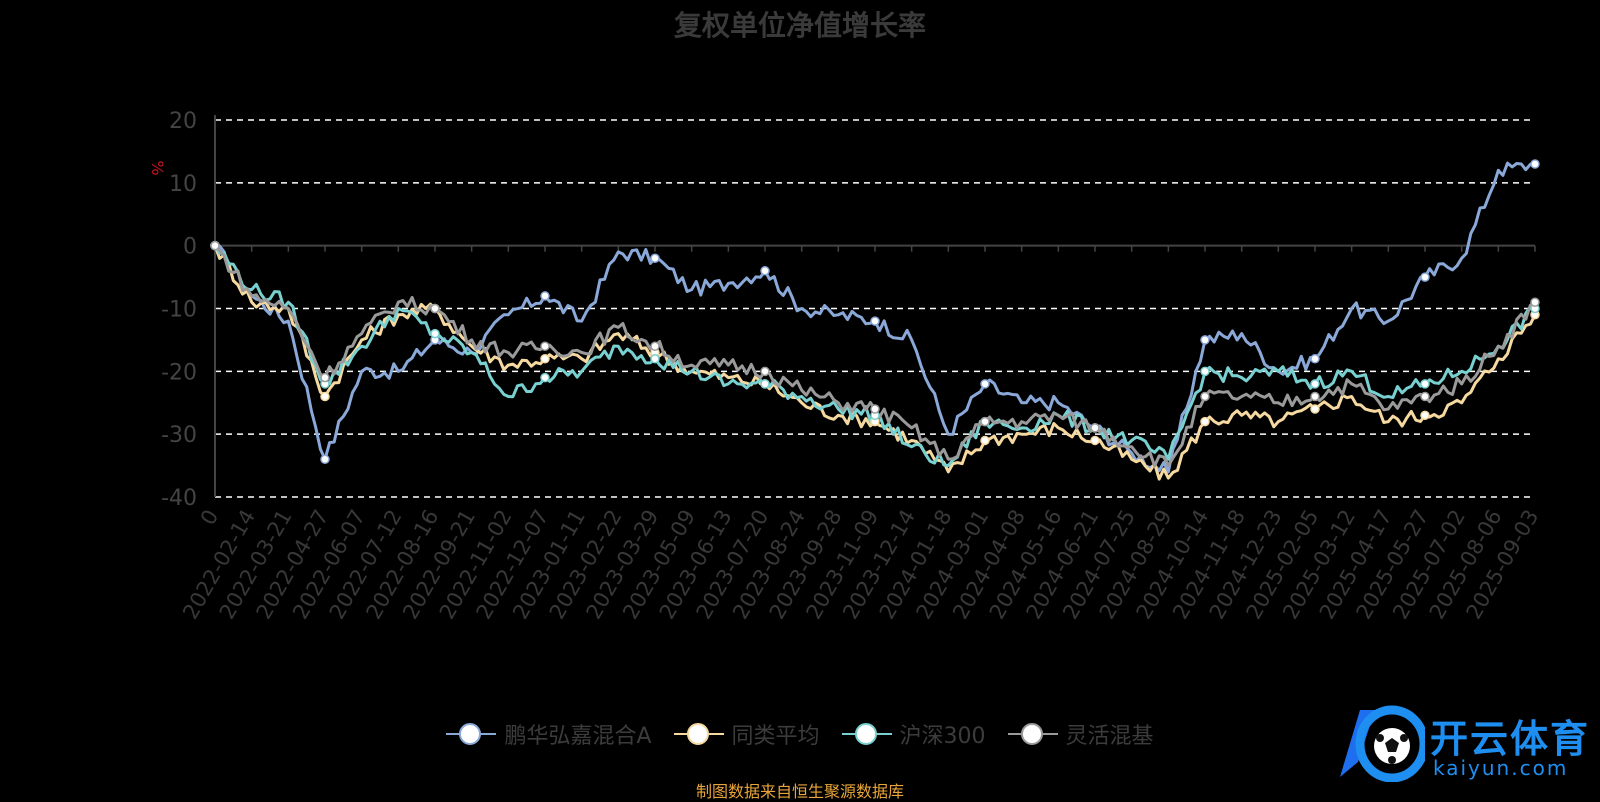 Image resolution: width=1600 pixels, height=802 pixels. I want to click on legend-item: 同类平均, so click(746, 734).